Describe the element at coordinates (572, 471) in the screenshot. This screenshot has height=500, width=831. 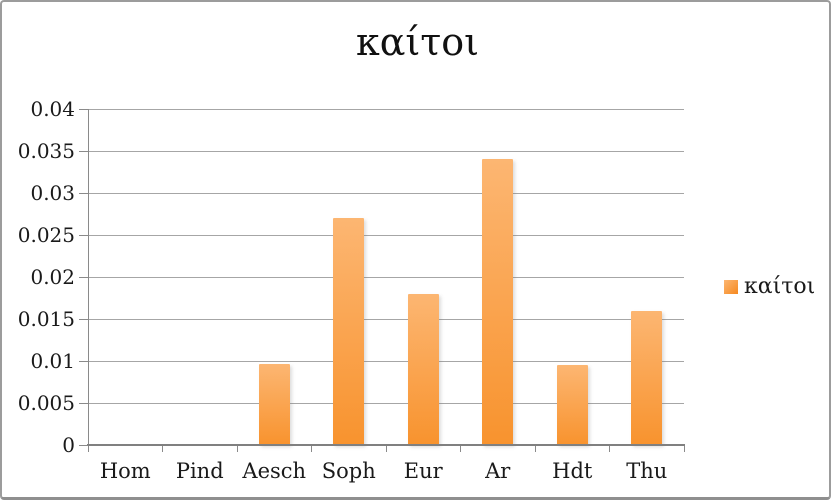
I see `x-tick-label-hdt: Hdt` at that location.